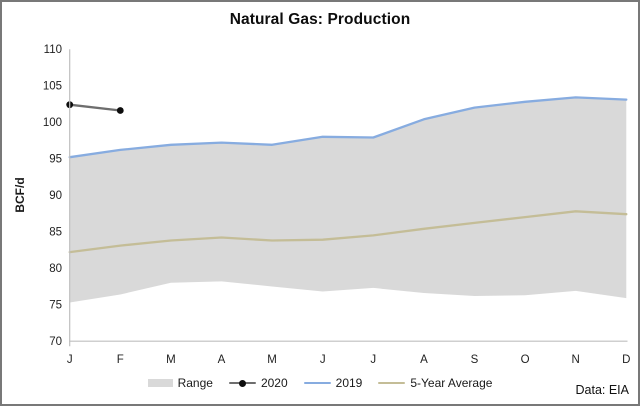 The image size is (640, 406). Describe the element at coordinates (120, 110) in the screenshot. I see `series-marker-2020` at that location.